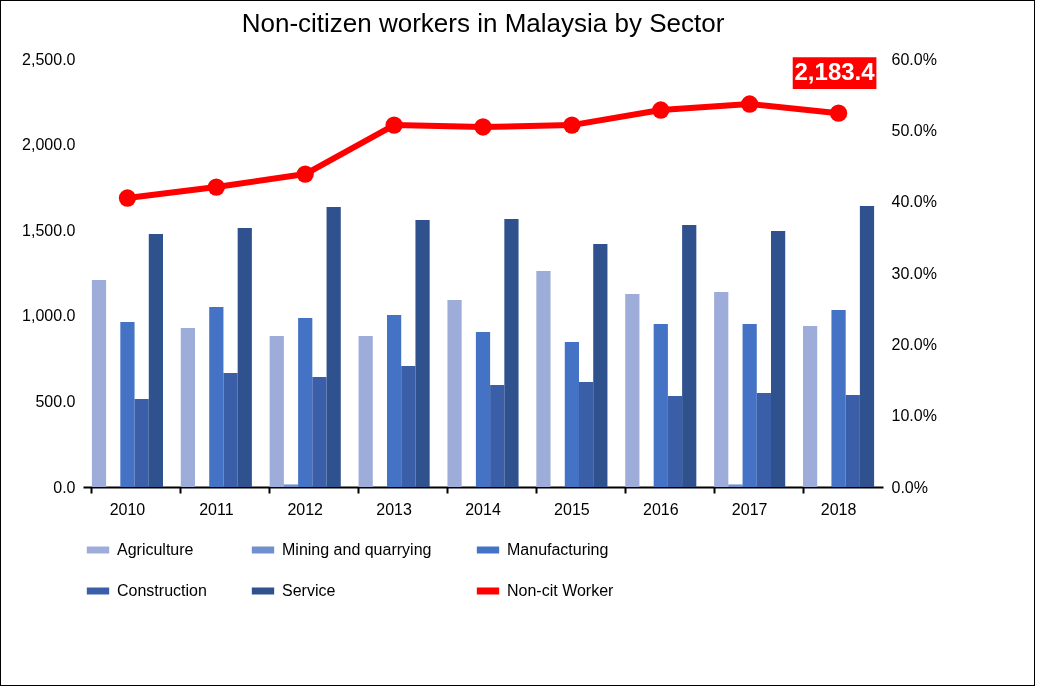 This screenshot has height=688, width=1037. I want to click on y2-tick-label: 0.0%, so click(909, 487).